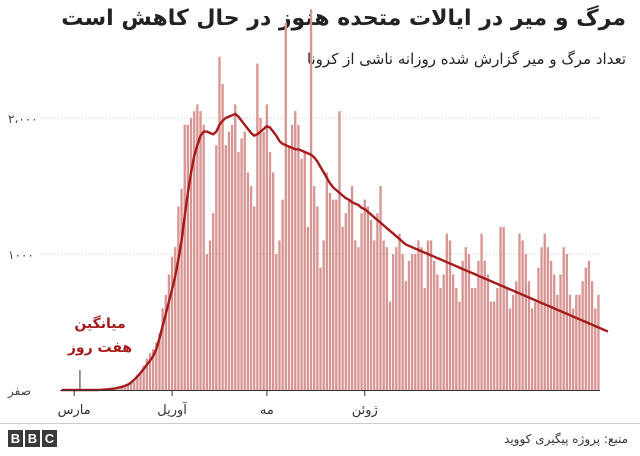  I want to click on bbc-logo: B B C, so click(32, 438).